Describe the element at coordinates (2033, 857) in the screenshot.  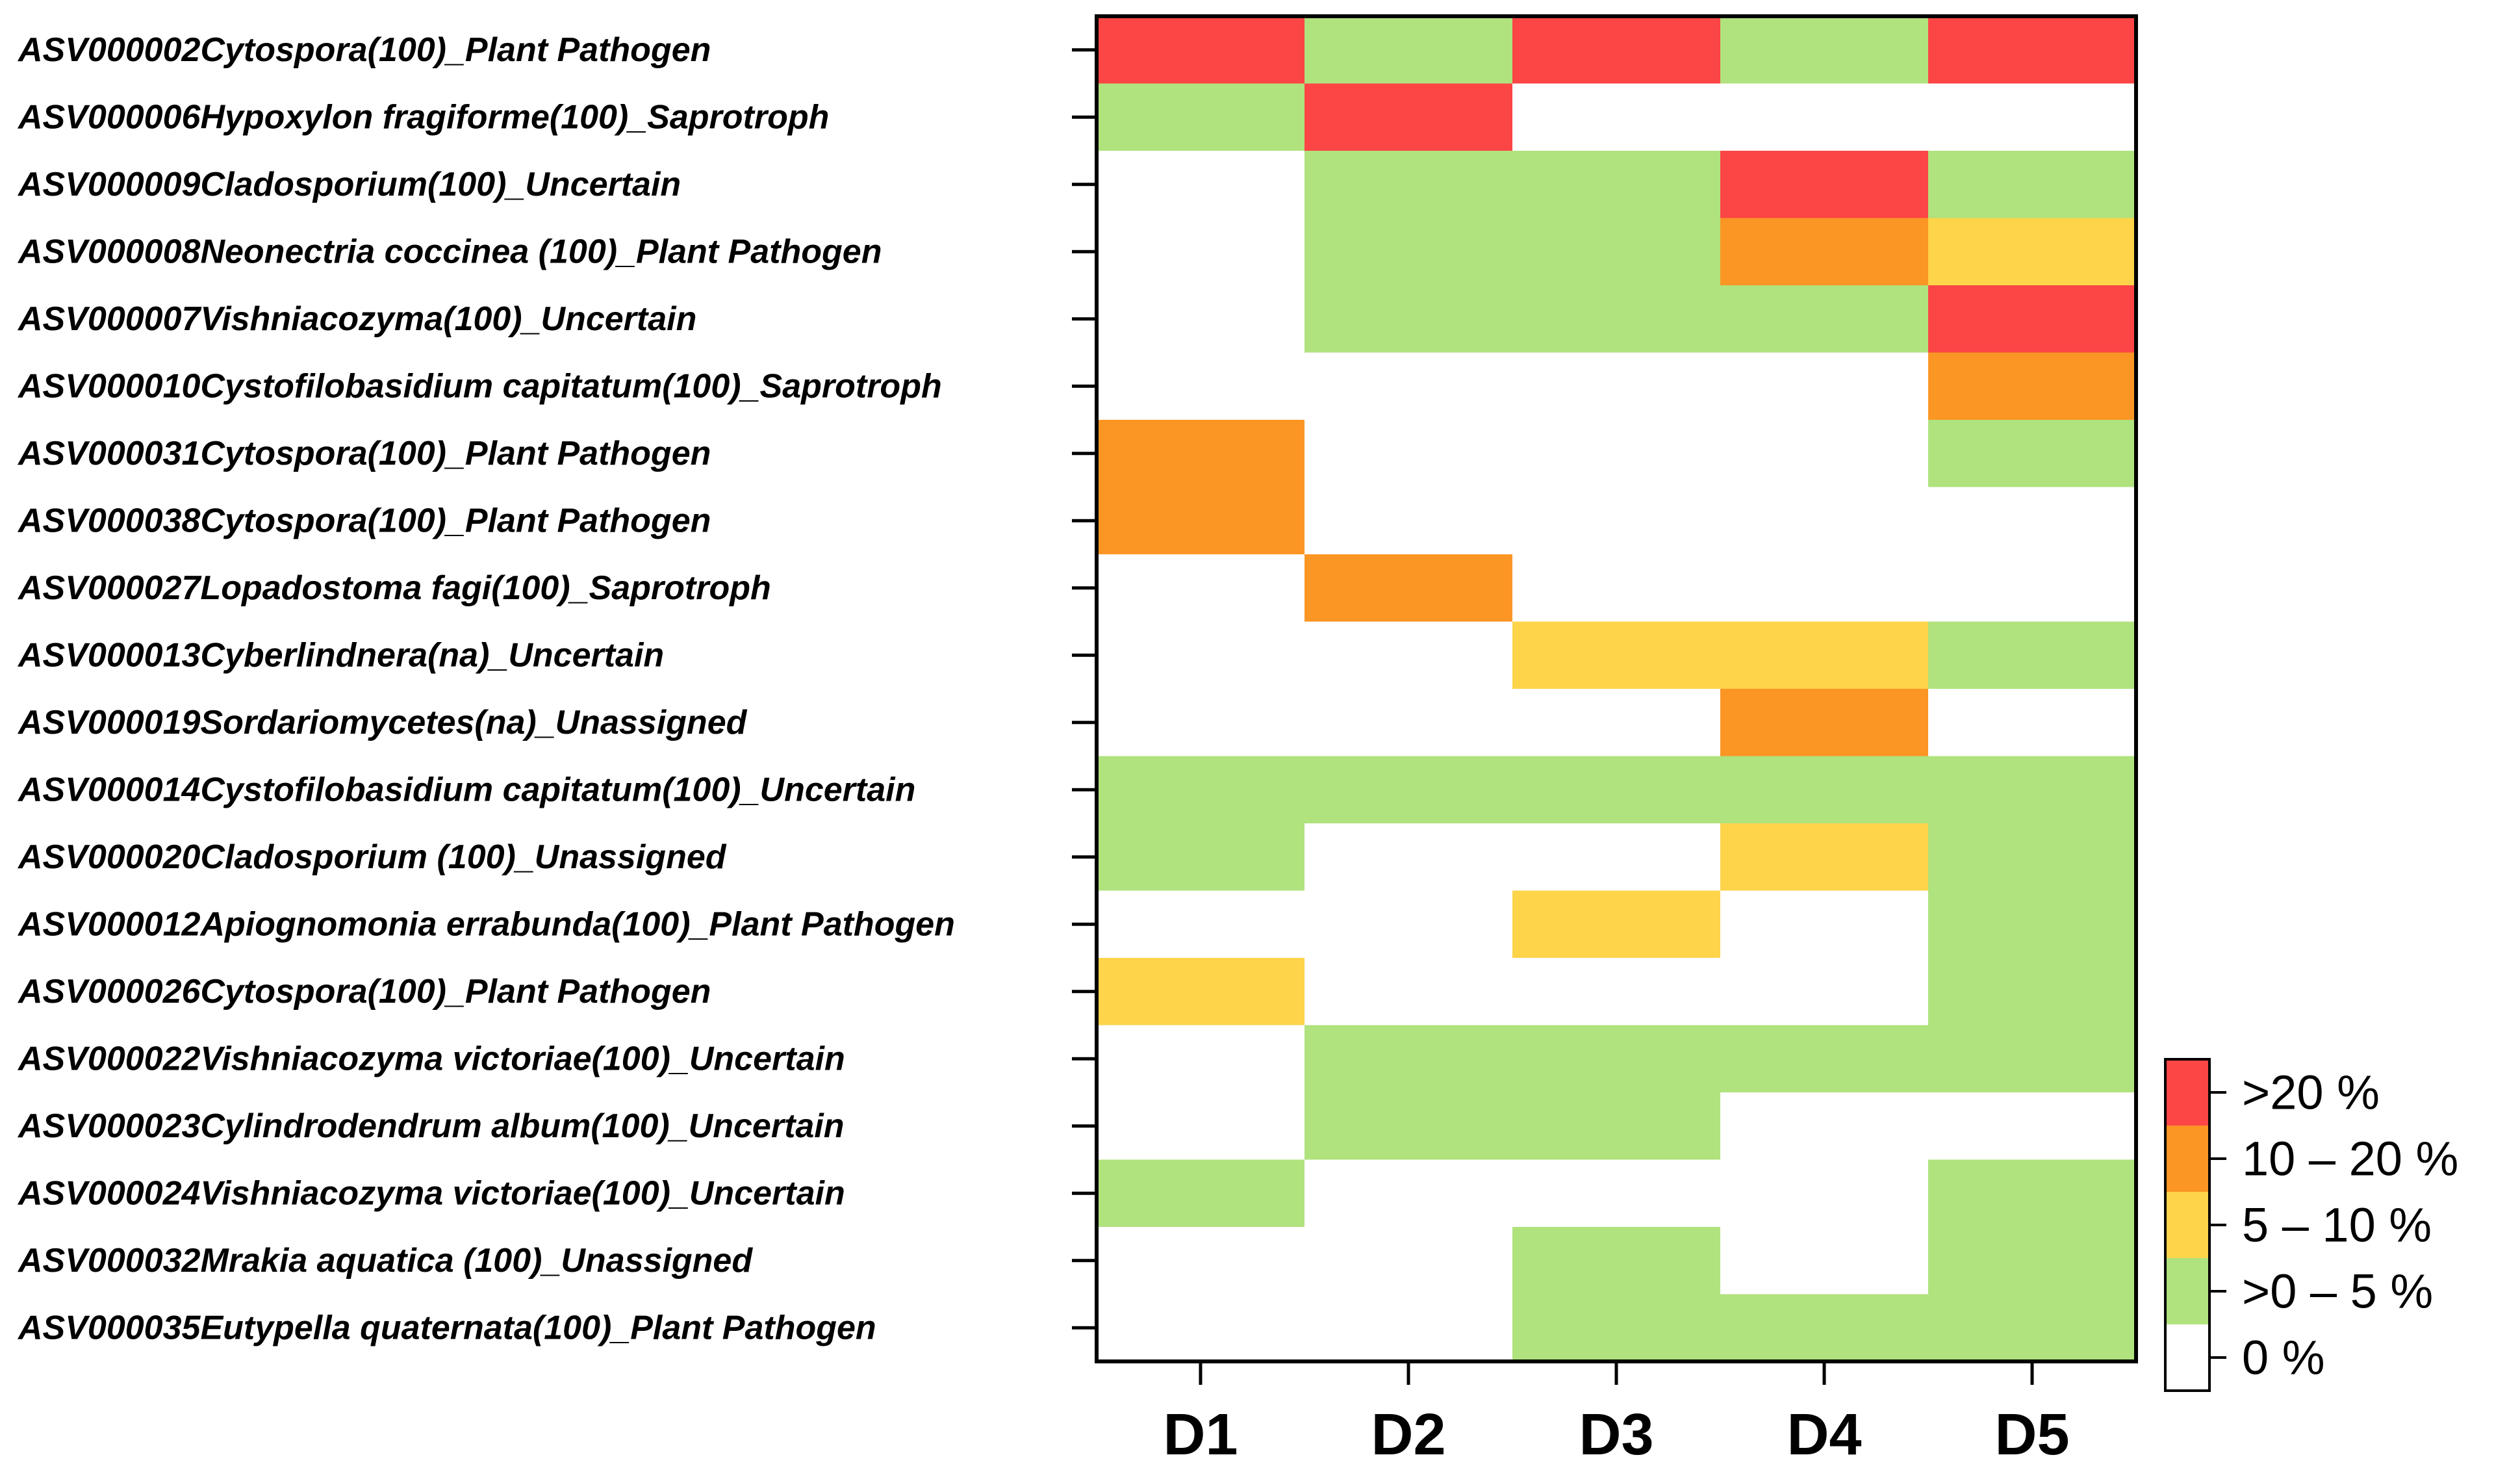
I see `cell-r13-d5` at that location.